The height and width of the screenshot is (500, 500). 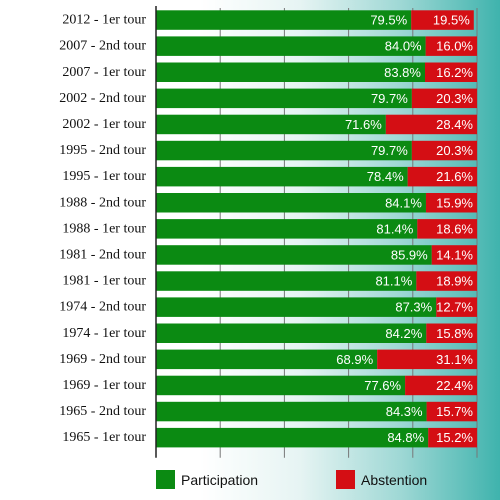 What do you see at coordinates (454, 228) in the screenshot?
I see `value-label-abstention: 18.6%` at bounding box center [454, 228].